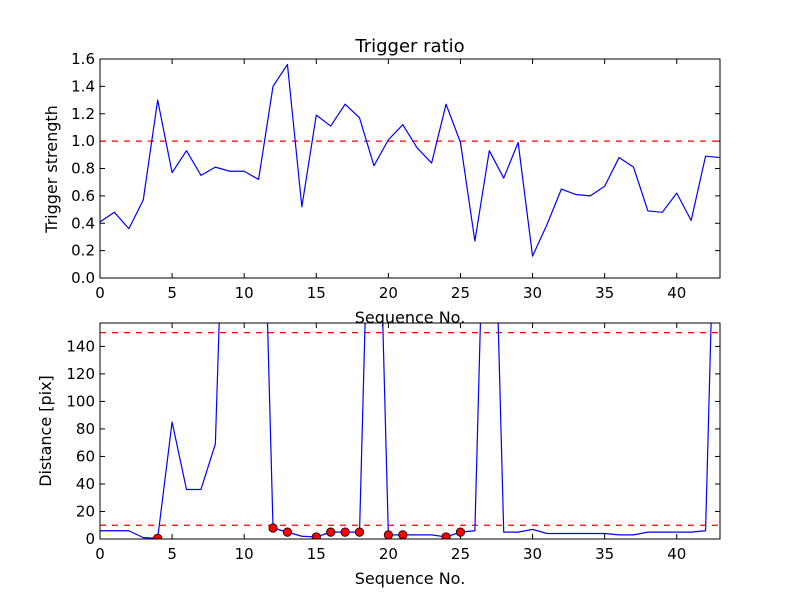  What do you see at coordinates (80, 401) in the screenshot?
I see `y-tick-label: 100` at bounding box center [80, 401].